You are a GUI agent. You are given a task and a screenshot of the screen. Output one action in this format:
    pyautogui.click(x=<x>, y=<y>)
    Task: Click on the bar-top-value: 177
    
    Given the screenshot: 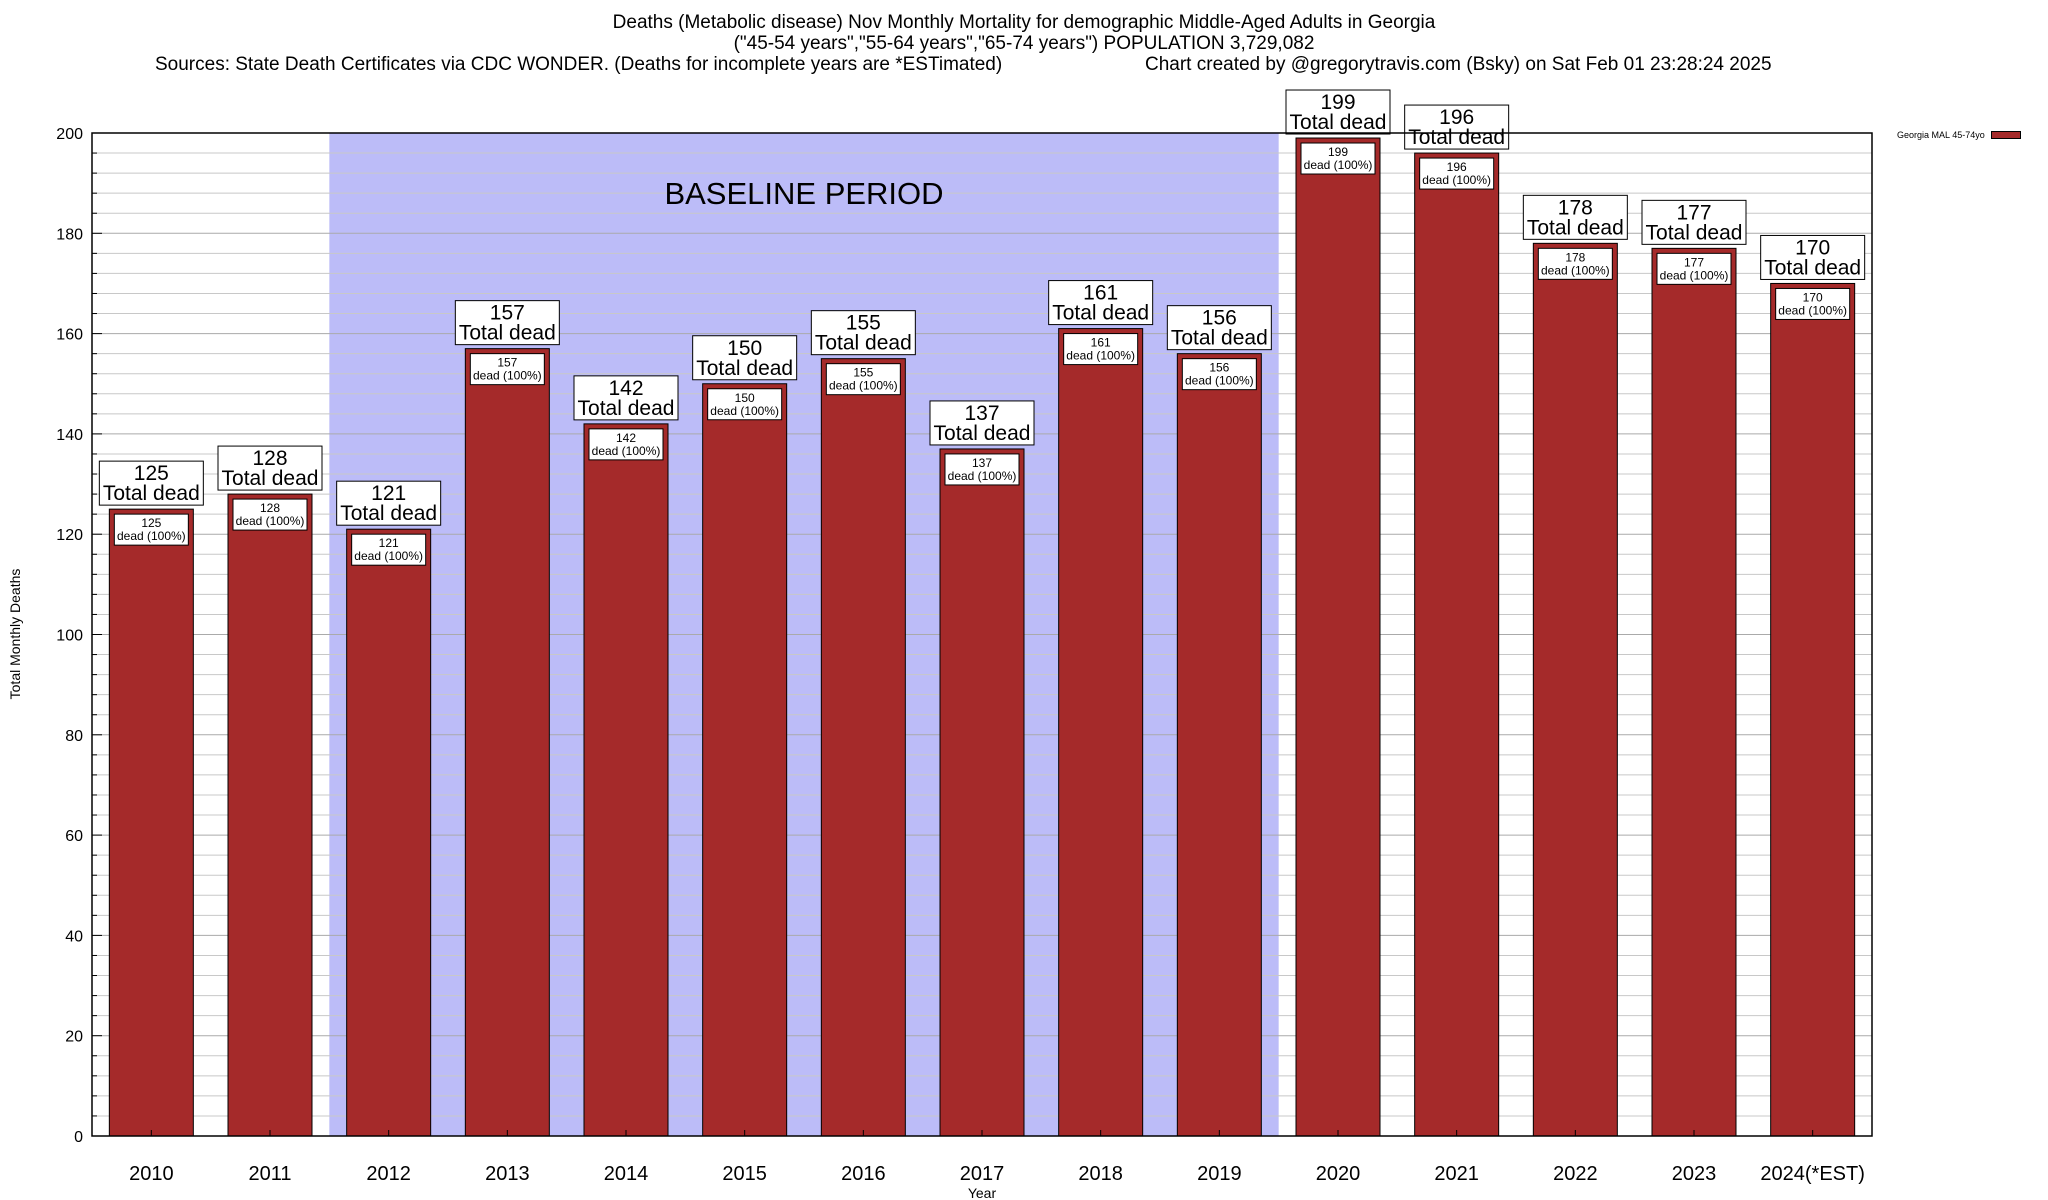 What is the action you would take?
    pyautogui.click(x=1693, y=212)
    